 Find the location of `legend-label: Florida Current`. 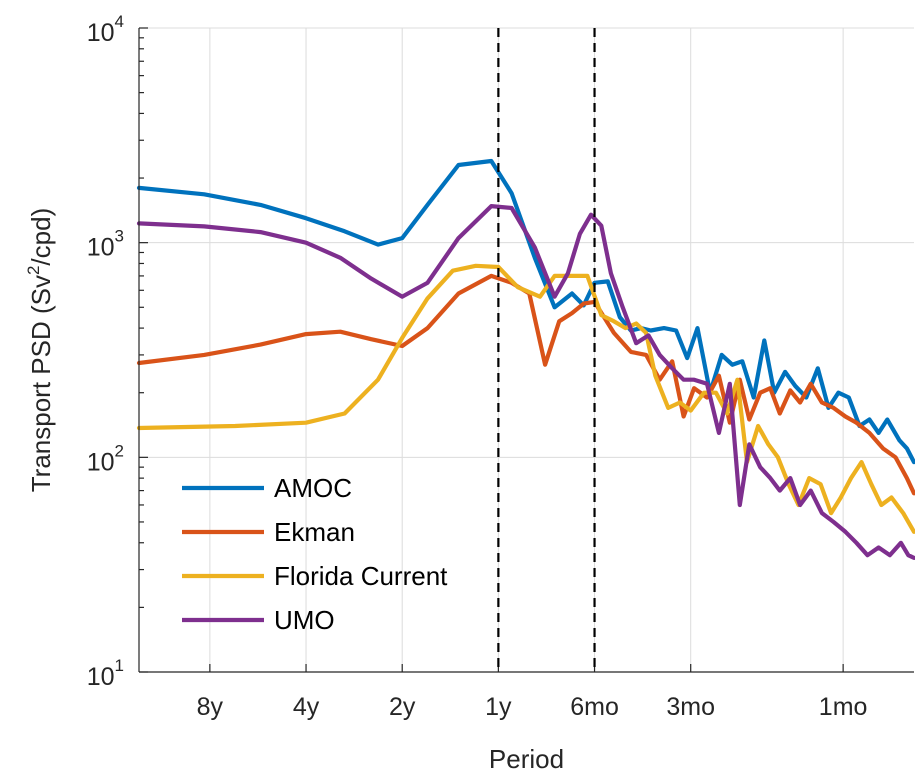

legend-label: Florida Current is located at coordinates (361, 576).